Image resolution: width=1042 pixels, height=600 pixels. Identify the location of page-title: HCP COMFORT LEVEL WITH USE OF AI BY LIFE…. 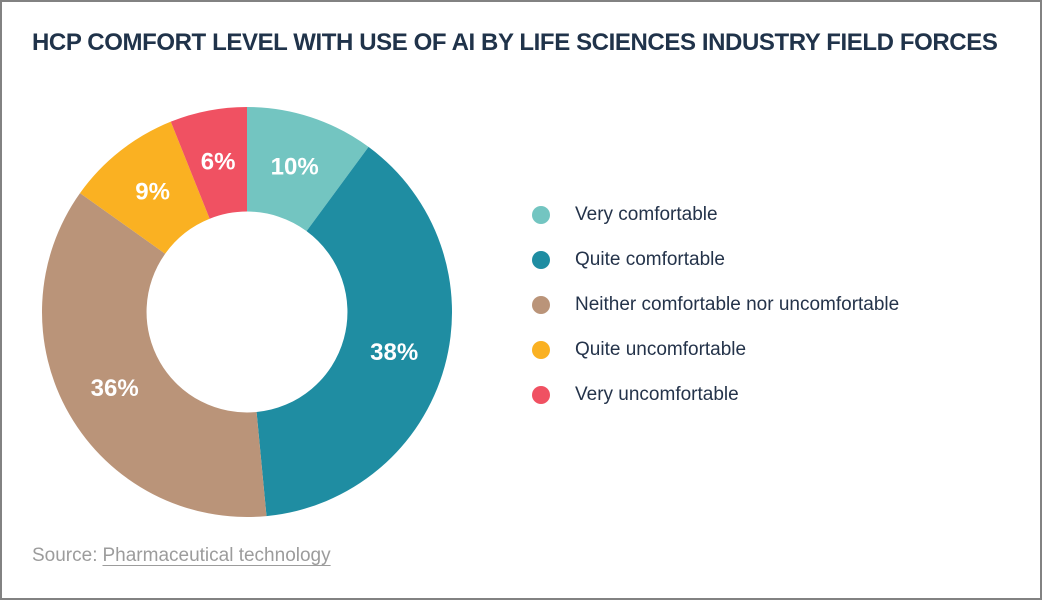
(515, 42).